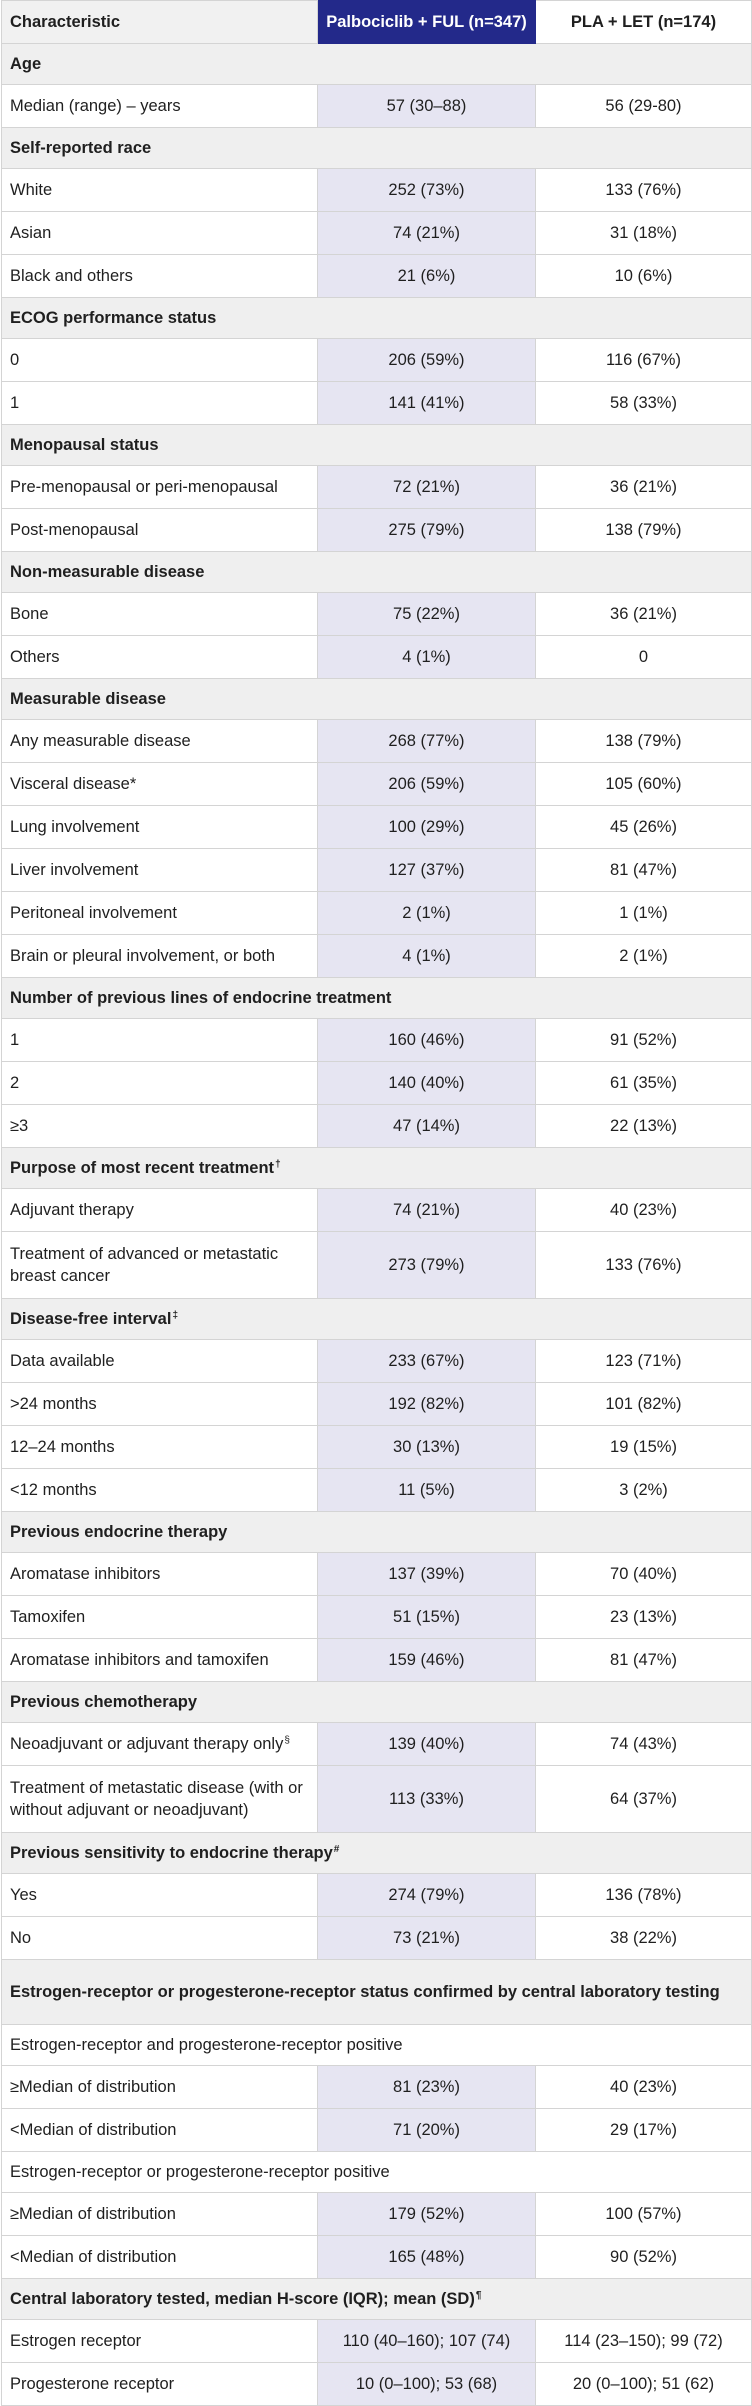  I want to click on palbociclib-arm-value: 100 (29%), so click(426, 827).